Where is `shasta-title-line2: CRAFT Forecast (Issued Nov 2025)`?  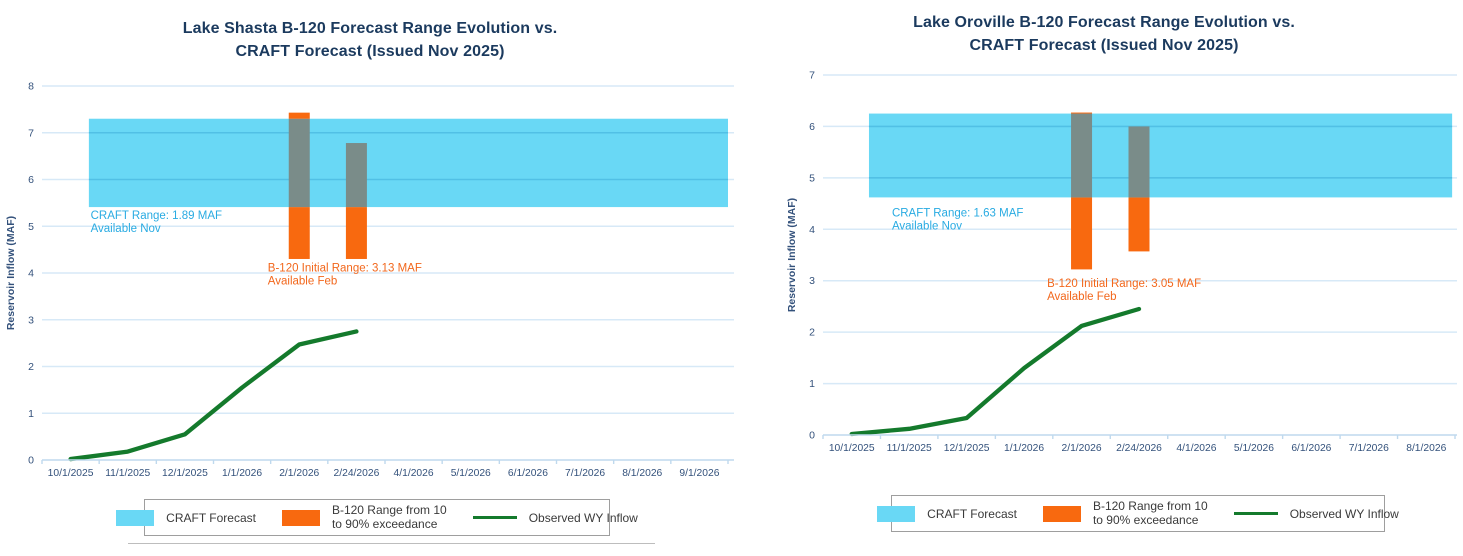
shasta-title-line2: CRAFT Forecast (Issued Nov 2025) is located at coordinates (370, 51).